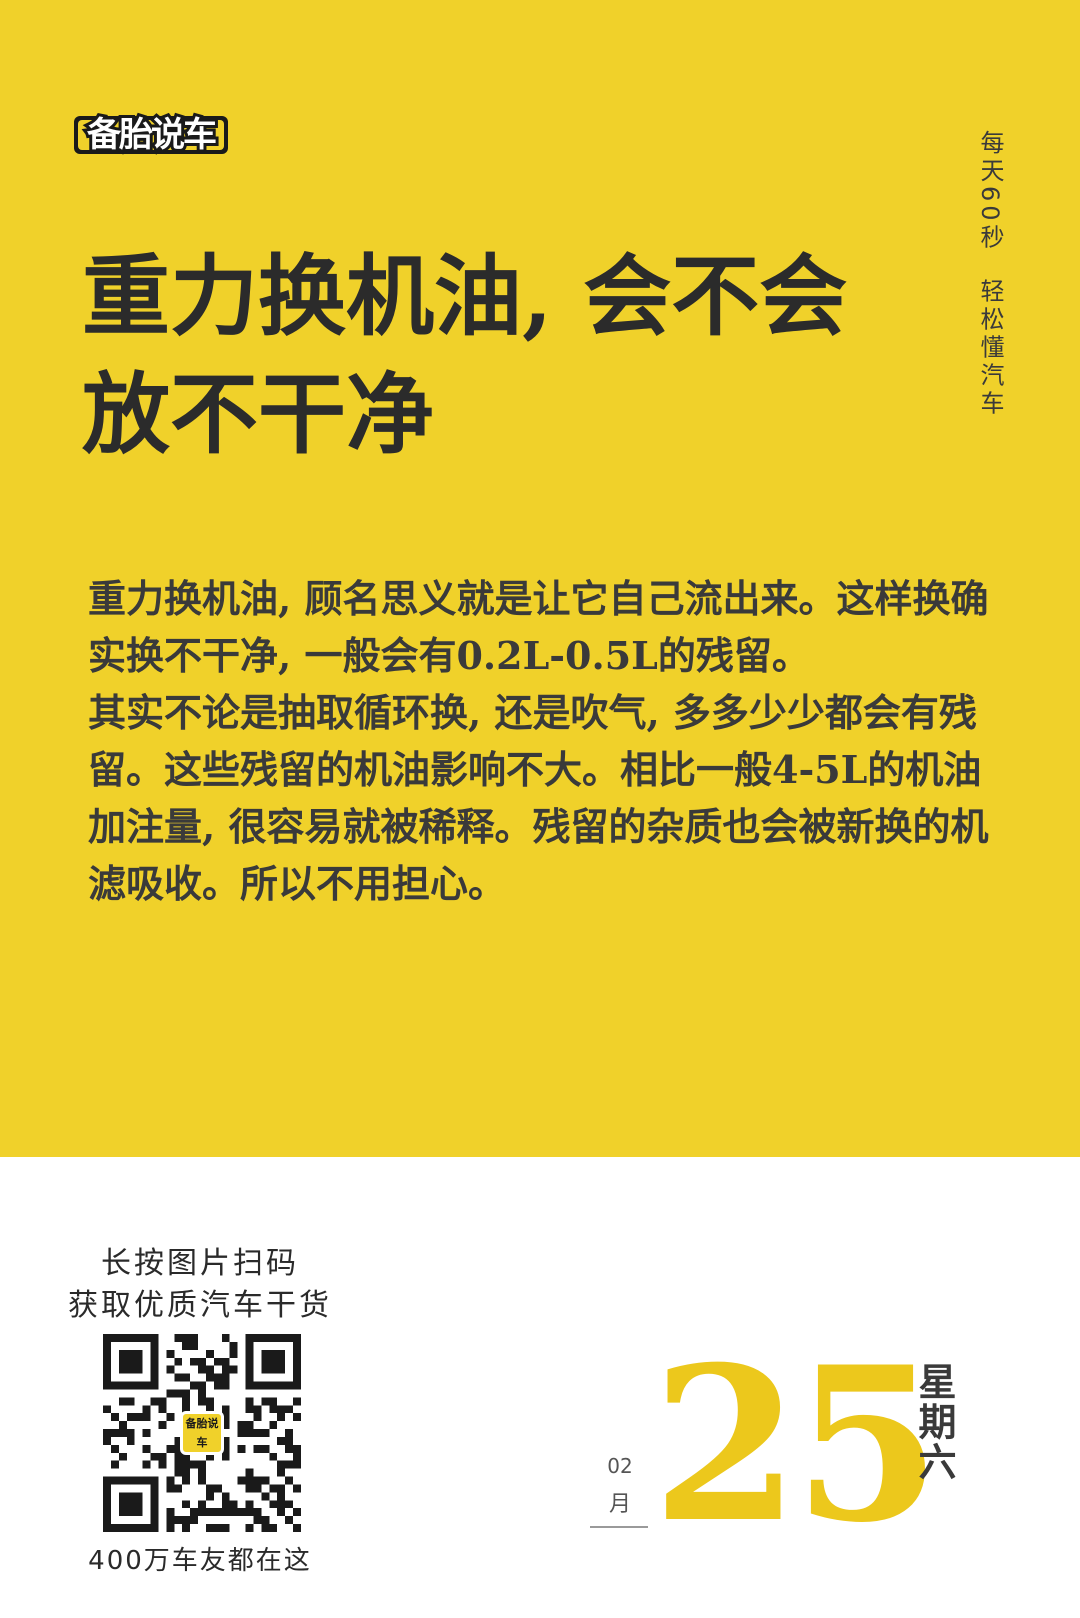 This screenshot has height=1618, width=1080. I want to click on qr-caption-line-2: 获取优质汽车干货, so click(200, 1305).